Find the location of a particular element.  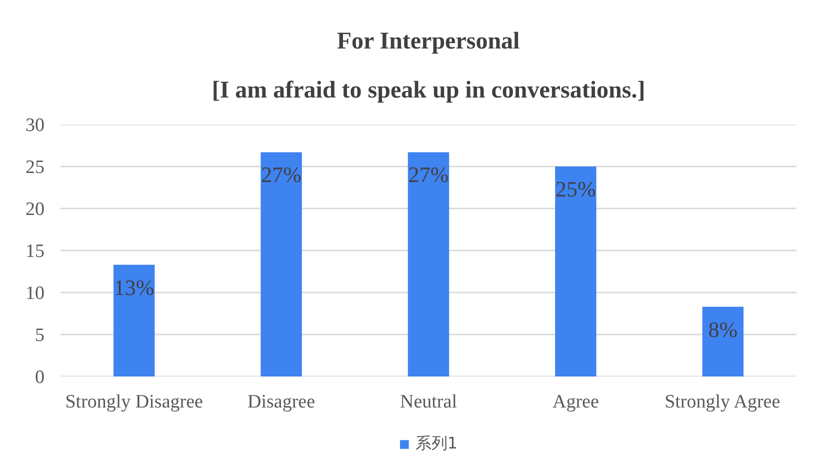

chart-subtitle: [I am afraid to speak up in conversations.] is located at coordinates (429, 91).